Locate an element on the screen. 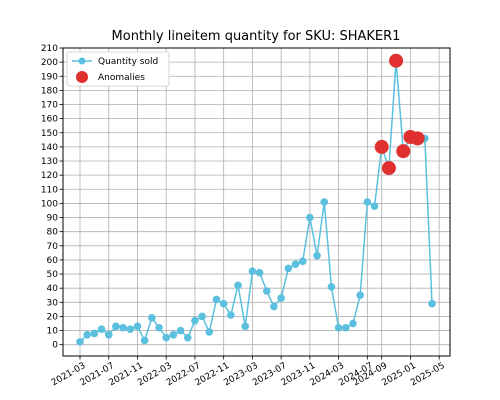  y-tick-label: 40 is located at coordinates (53, 289).